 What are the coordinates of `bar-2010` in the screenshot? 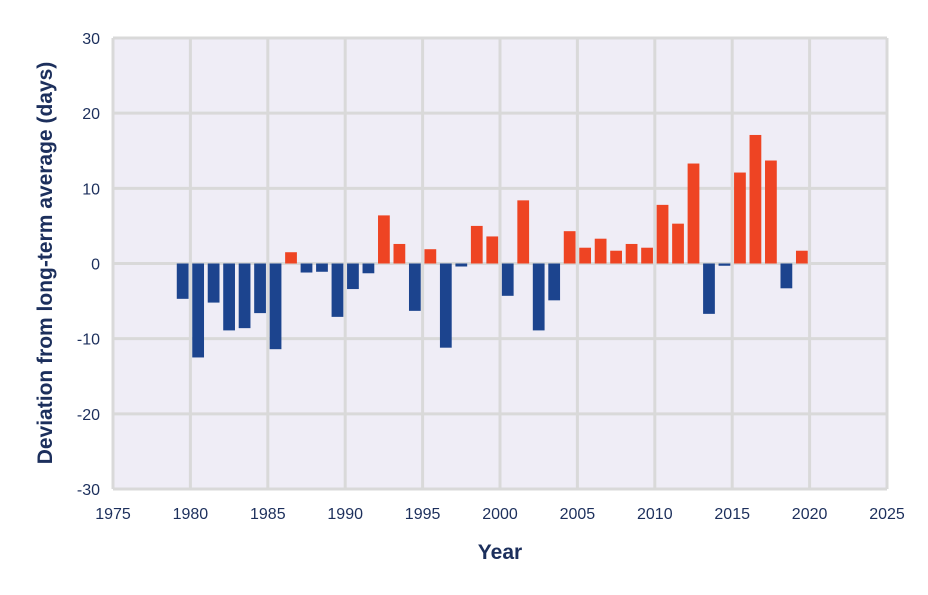 It's located at (662, 234).